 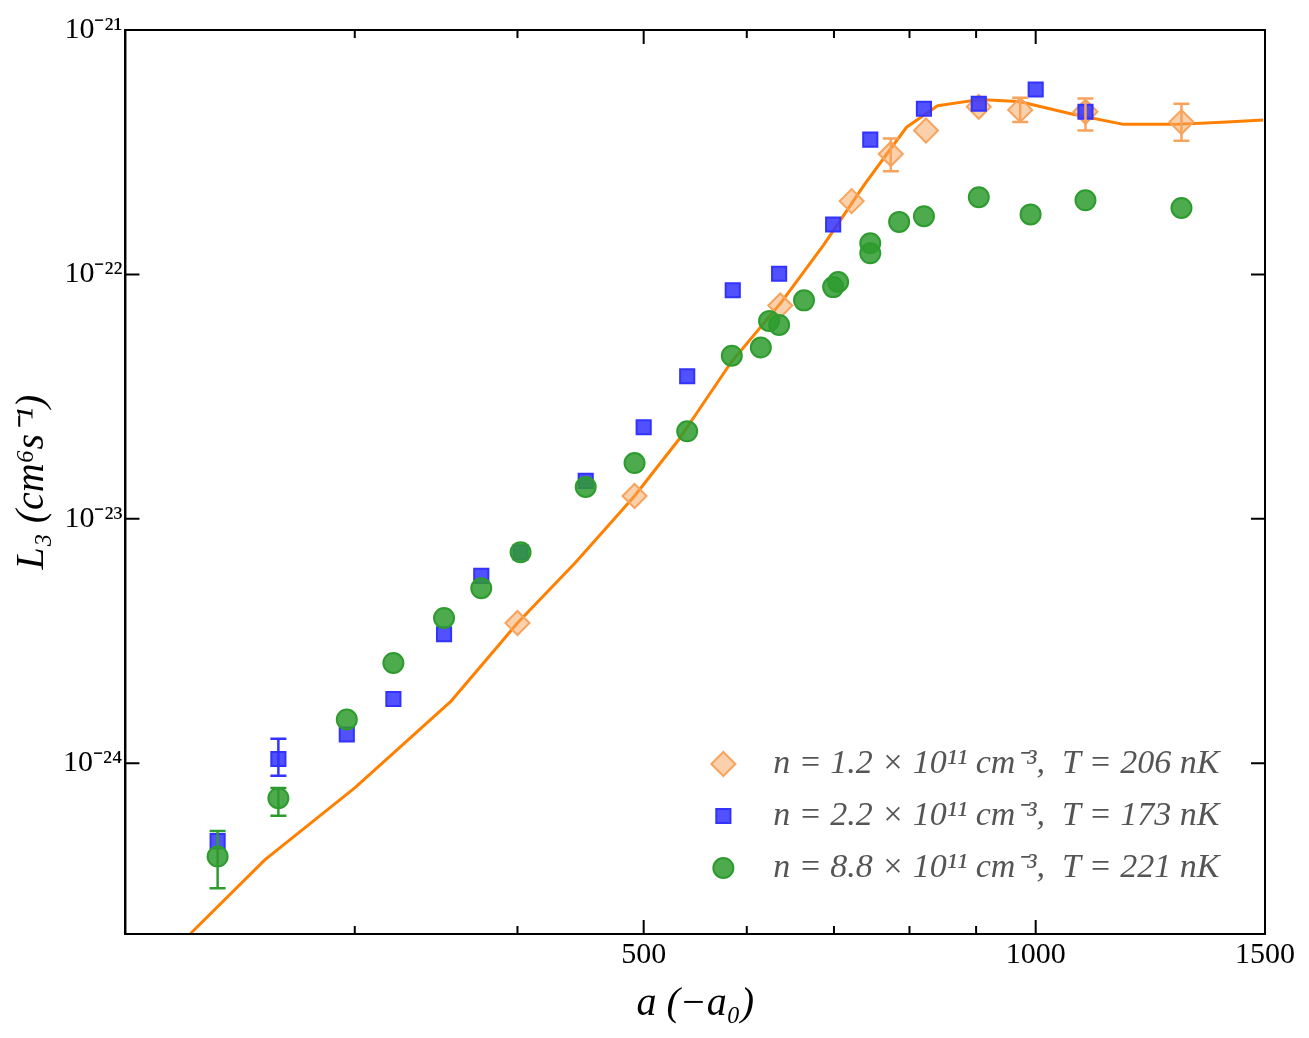 I want to click on x-tick-label: 1000, so click(x=1035, y=952).